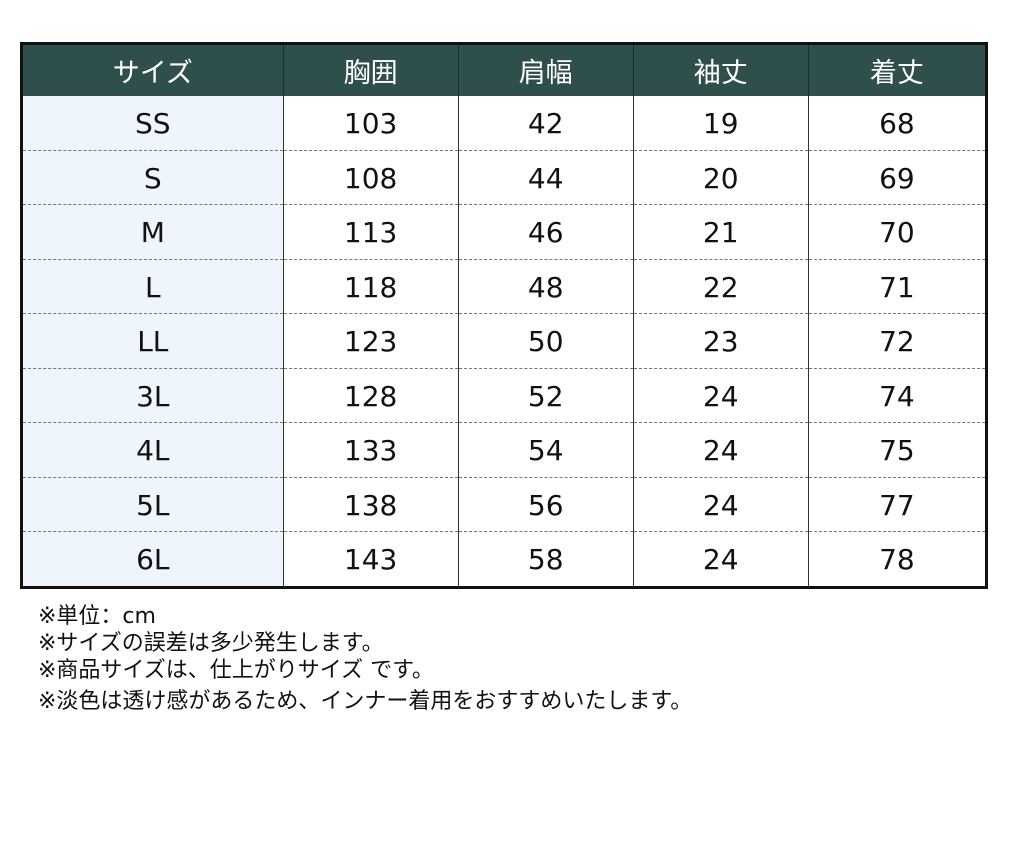 Image resolution: width=1024 pixels, height=853 pixels. I want to click on note-unit: ※単位：cm, so click(97, 616).